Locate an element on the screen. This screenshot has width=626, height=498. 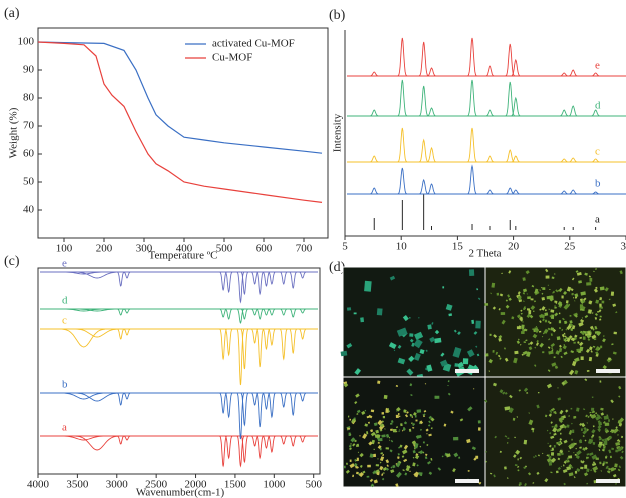
panel-label: (a) is located at coordinates (12, 13).